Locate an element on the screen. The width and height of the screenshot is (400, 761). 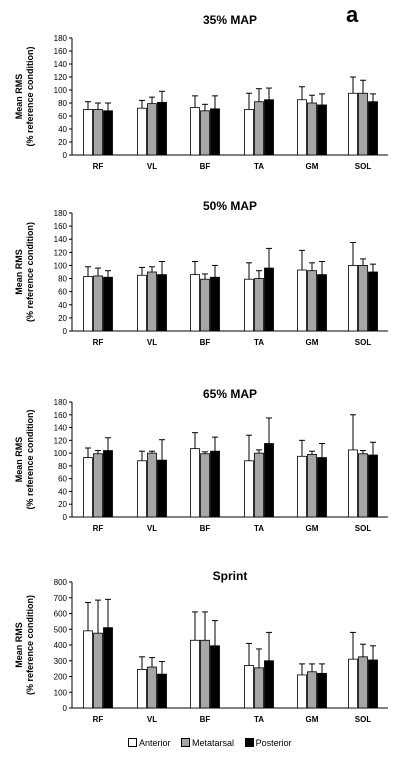
y-tick-label: 80 is located at coordinates (62, 466).